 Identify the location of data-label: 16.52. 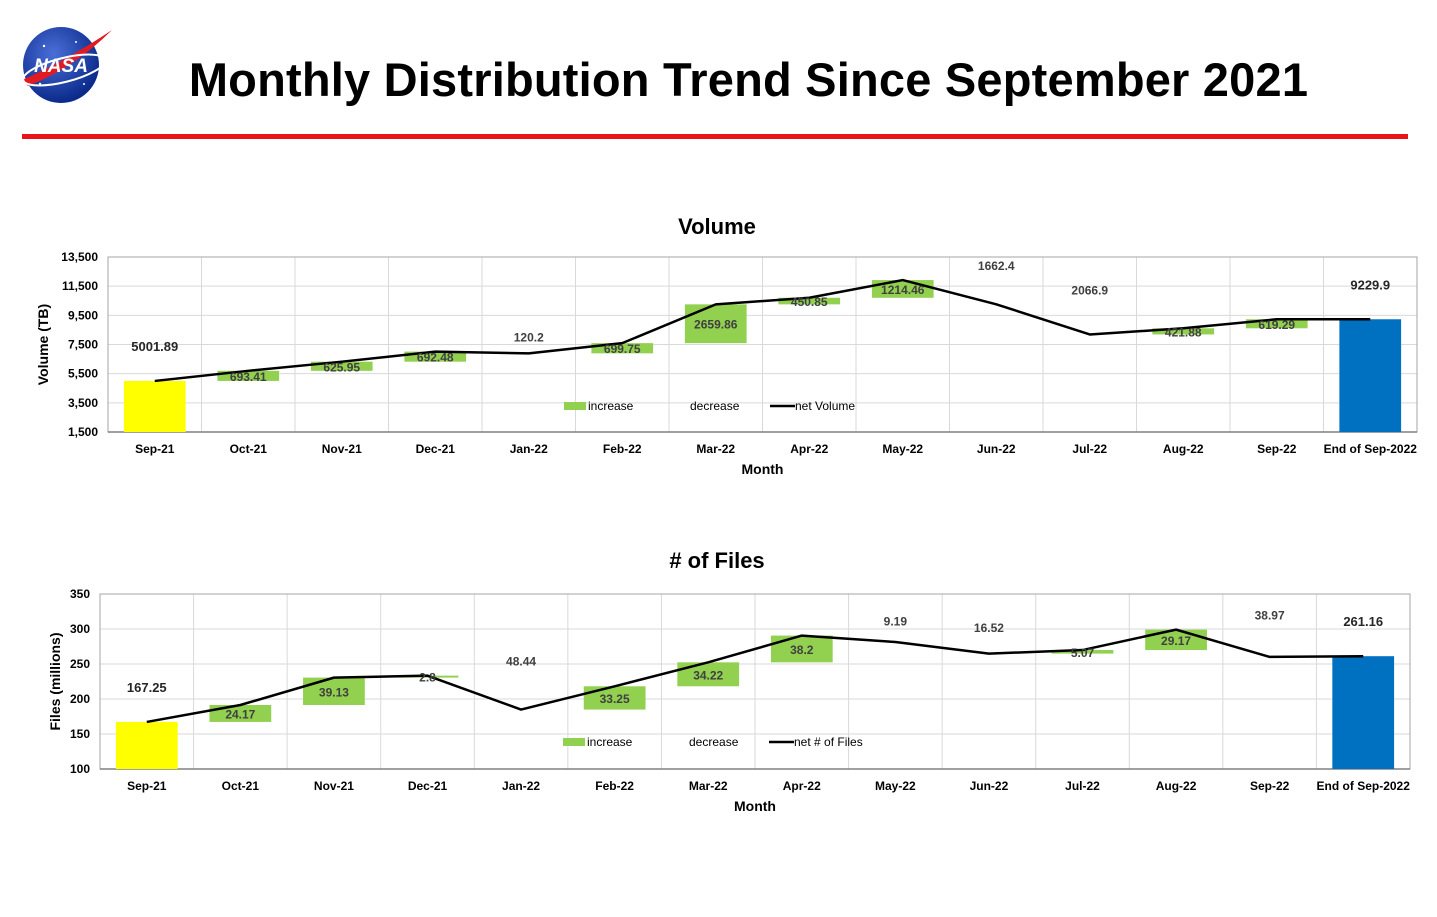
(989, 628).